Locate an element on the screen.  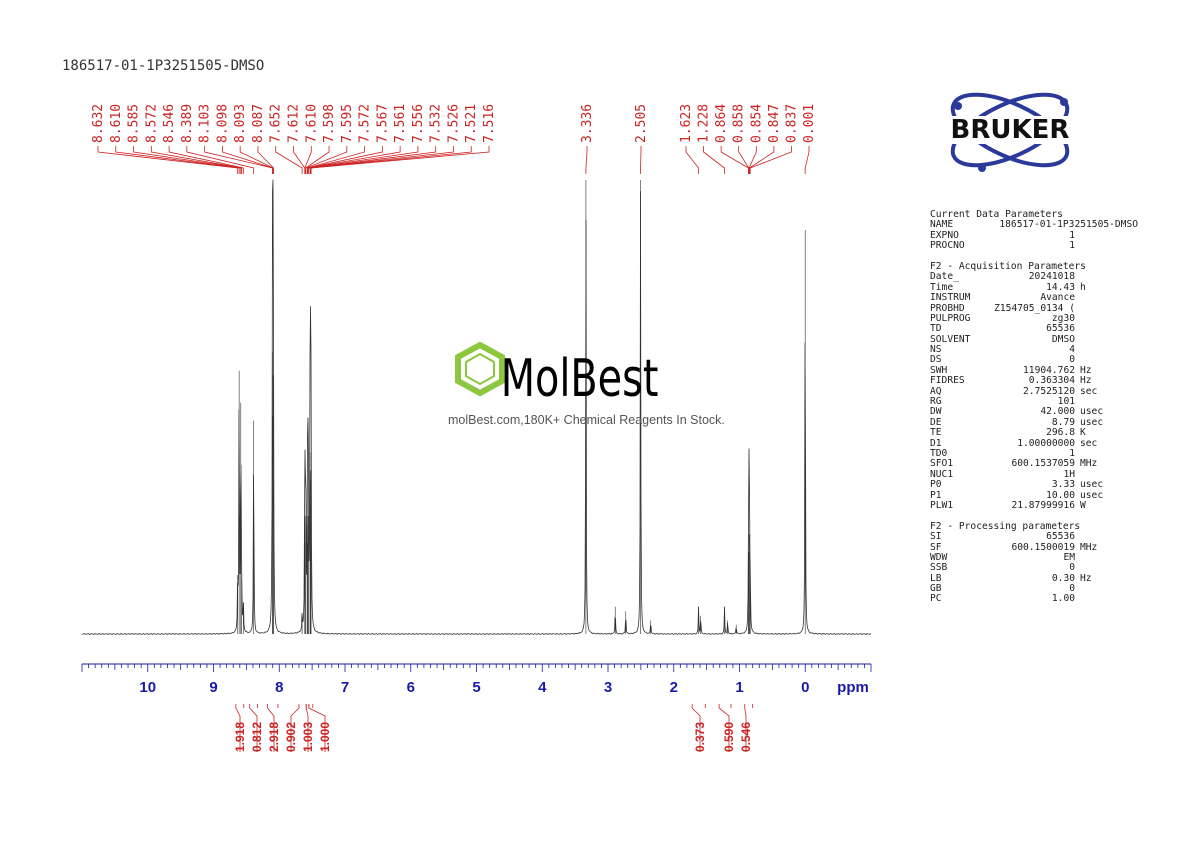
param-row: SSB 0 is located at coordinates (1002, 568).